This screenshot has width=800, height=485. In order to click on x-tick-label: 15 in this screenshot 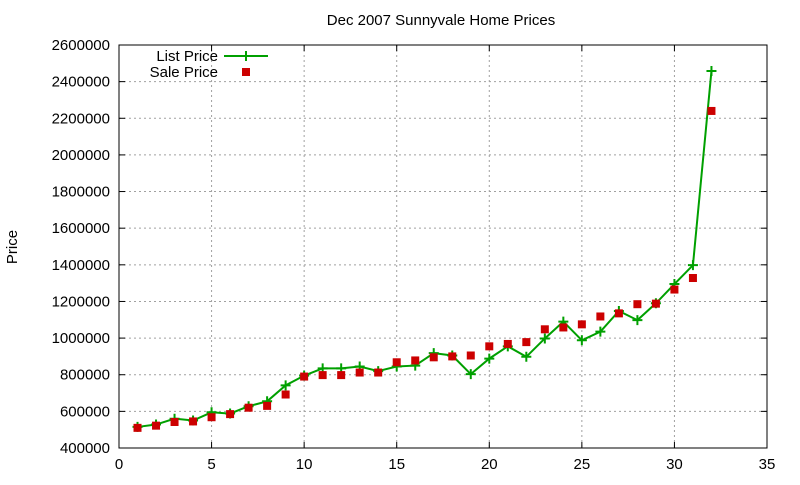, I will do `click(396, 464)`.